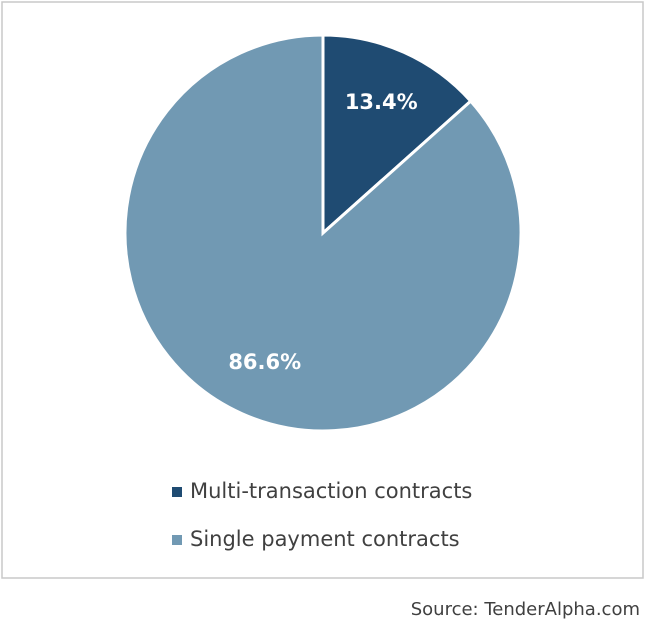 The width and height of the screenshot is (646, 628). I want to click on data-label: 13.4%, so click(381, 102).